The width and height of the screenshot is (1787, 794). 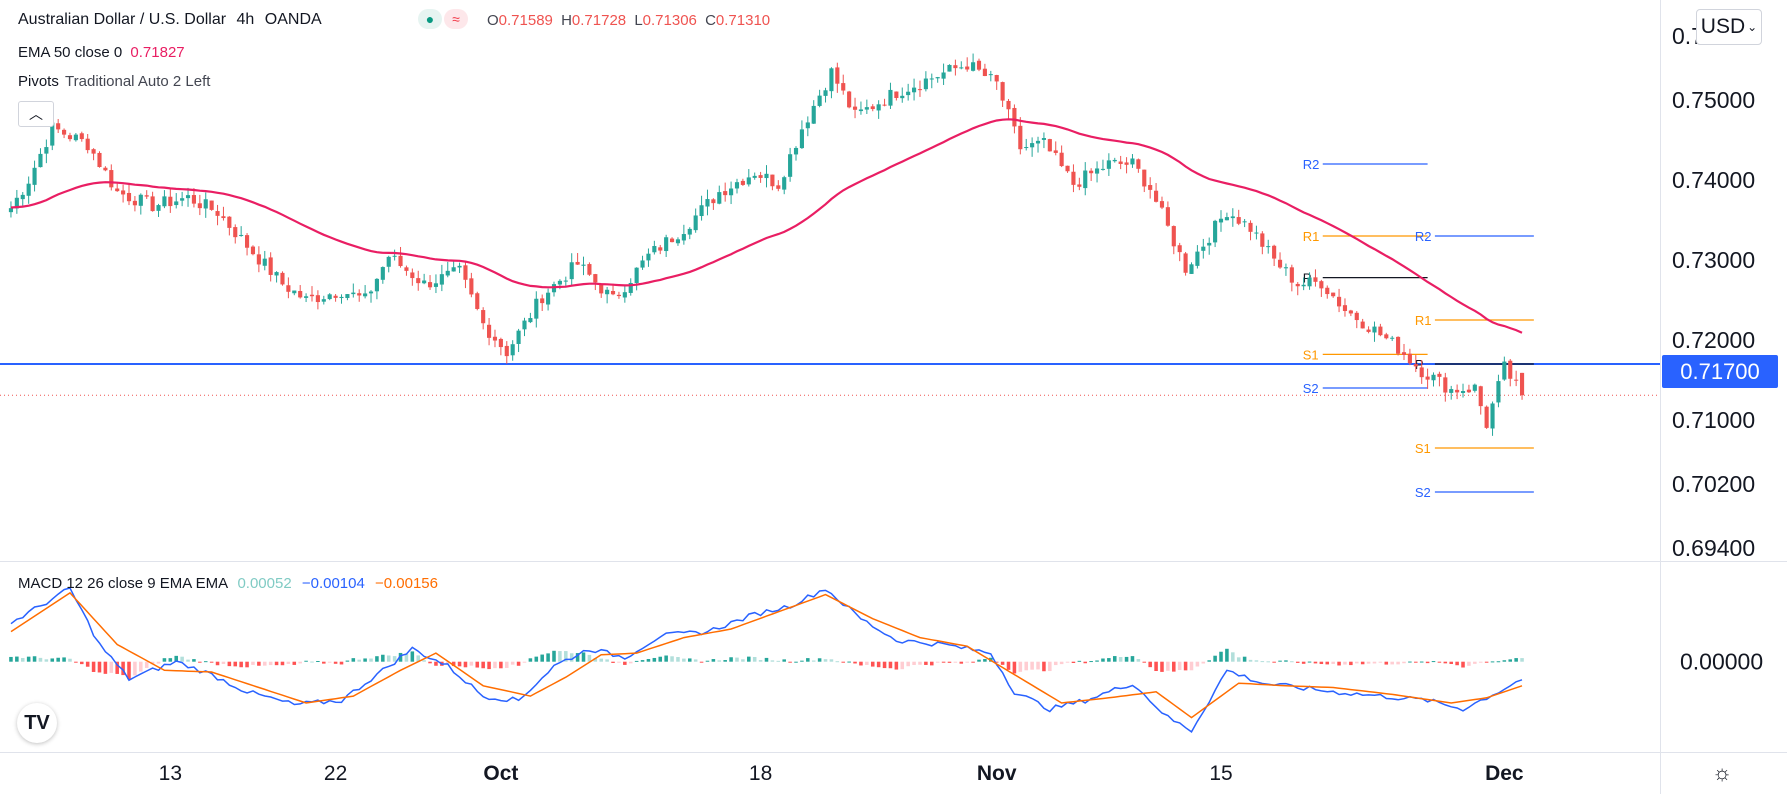 What do you see at coordinates (430, 19) in the screenshot?
I see `market-open-icon: ●` at bounding box center [430, 19].